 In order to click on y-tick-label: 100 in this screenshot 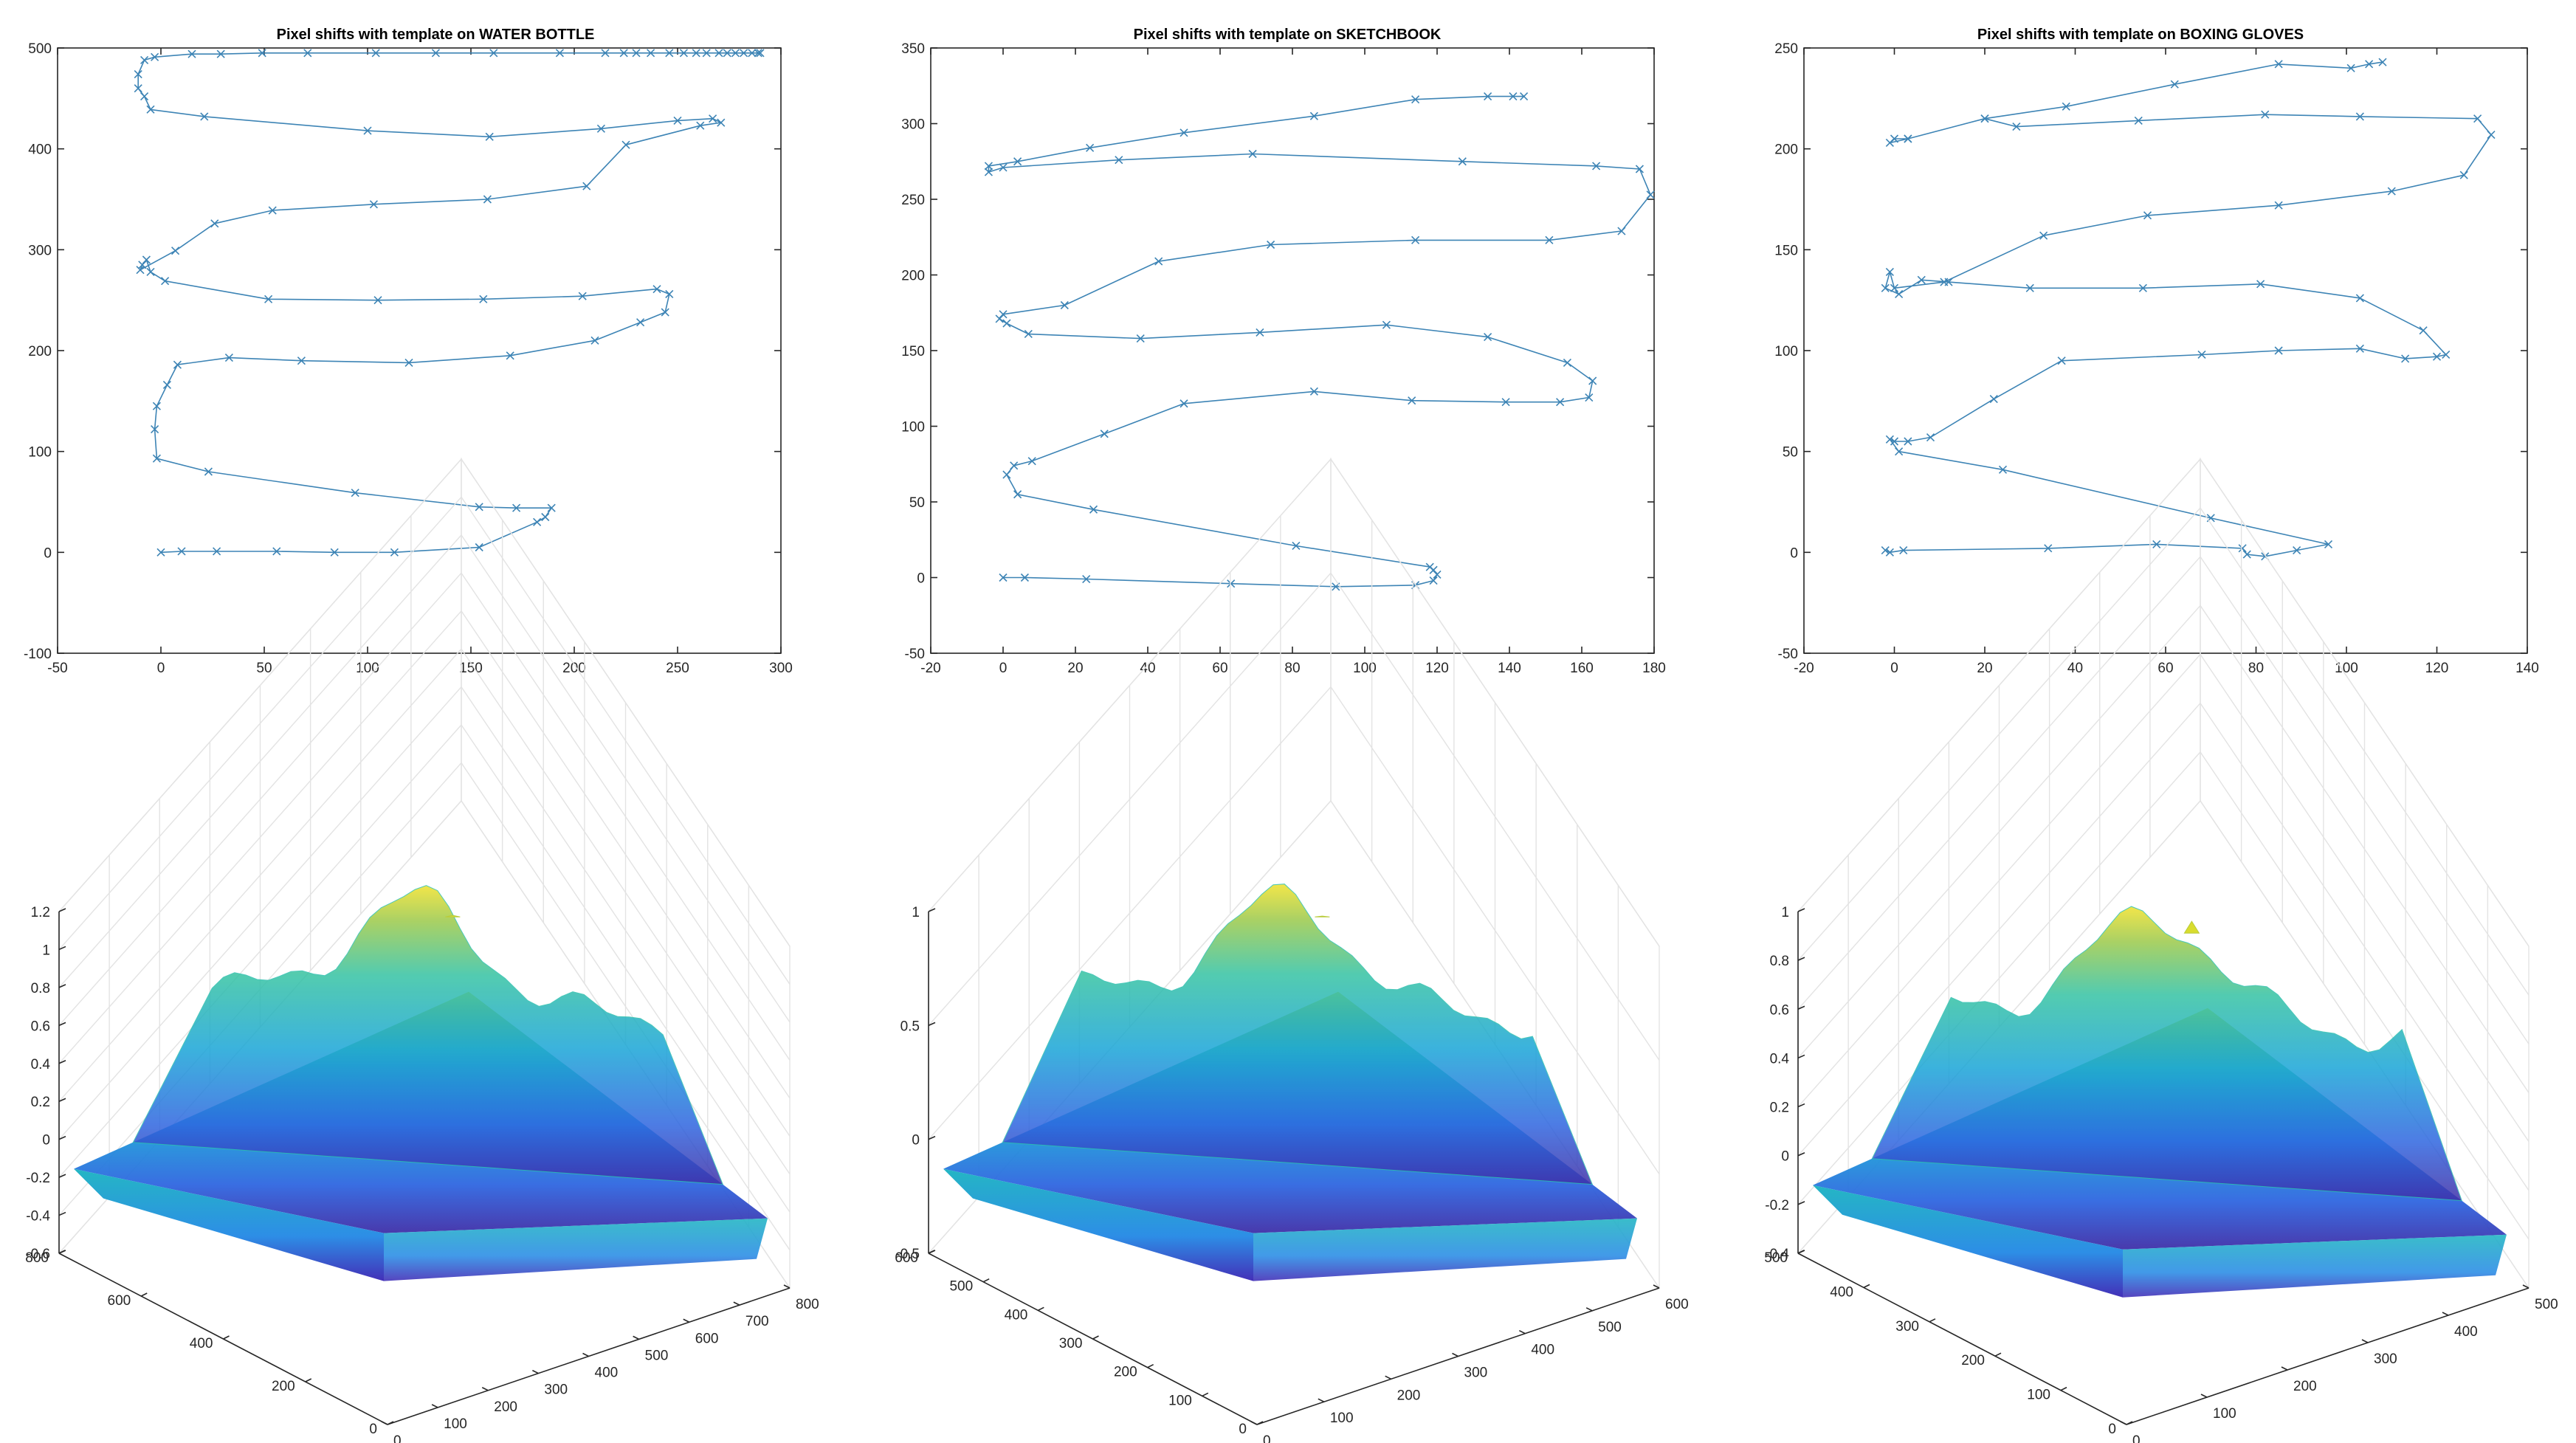, I will do `click(1786, 351)`.